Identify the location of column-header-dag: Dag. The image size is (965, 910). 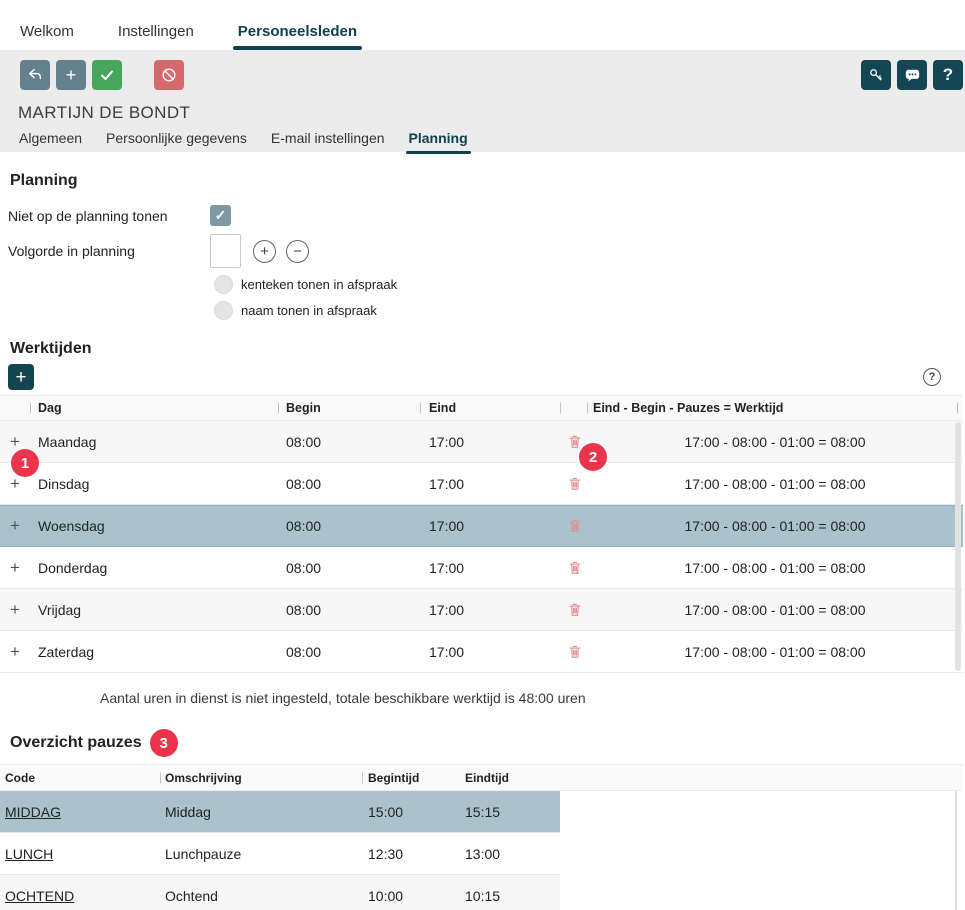
(139, 408).